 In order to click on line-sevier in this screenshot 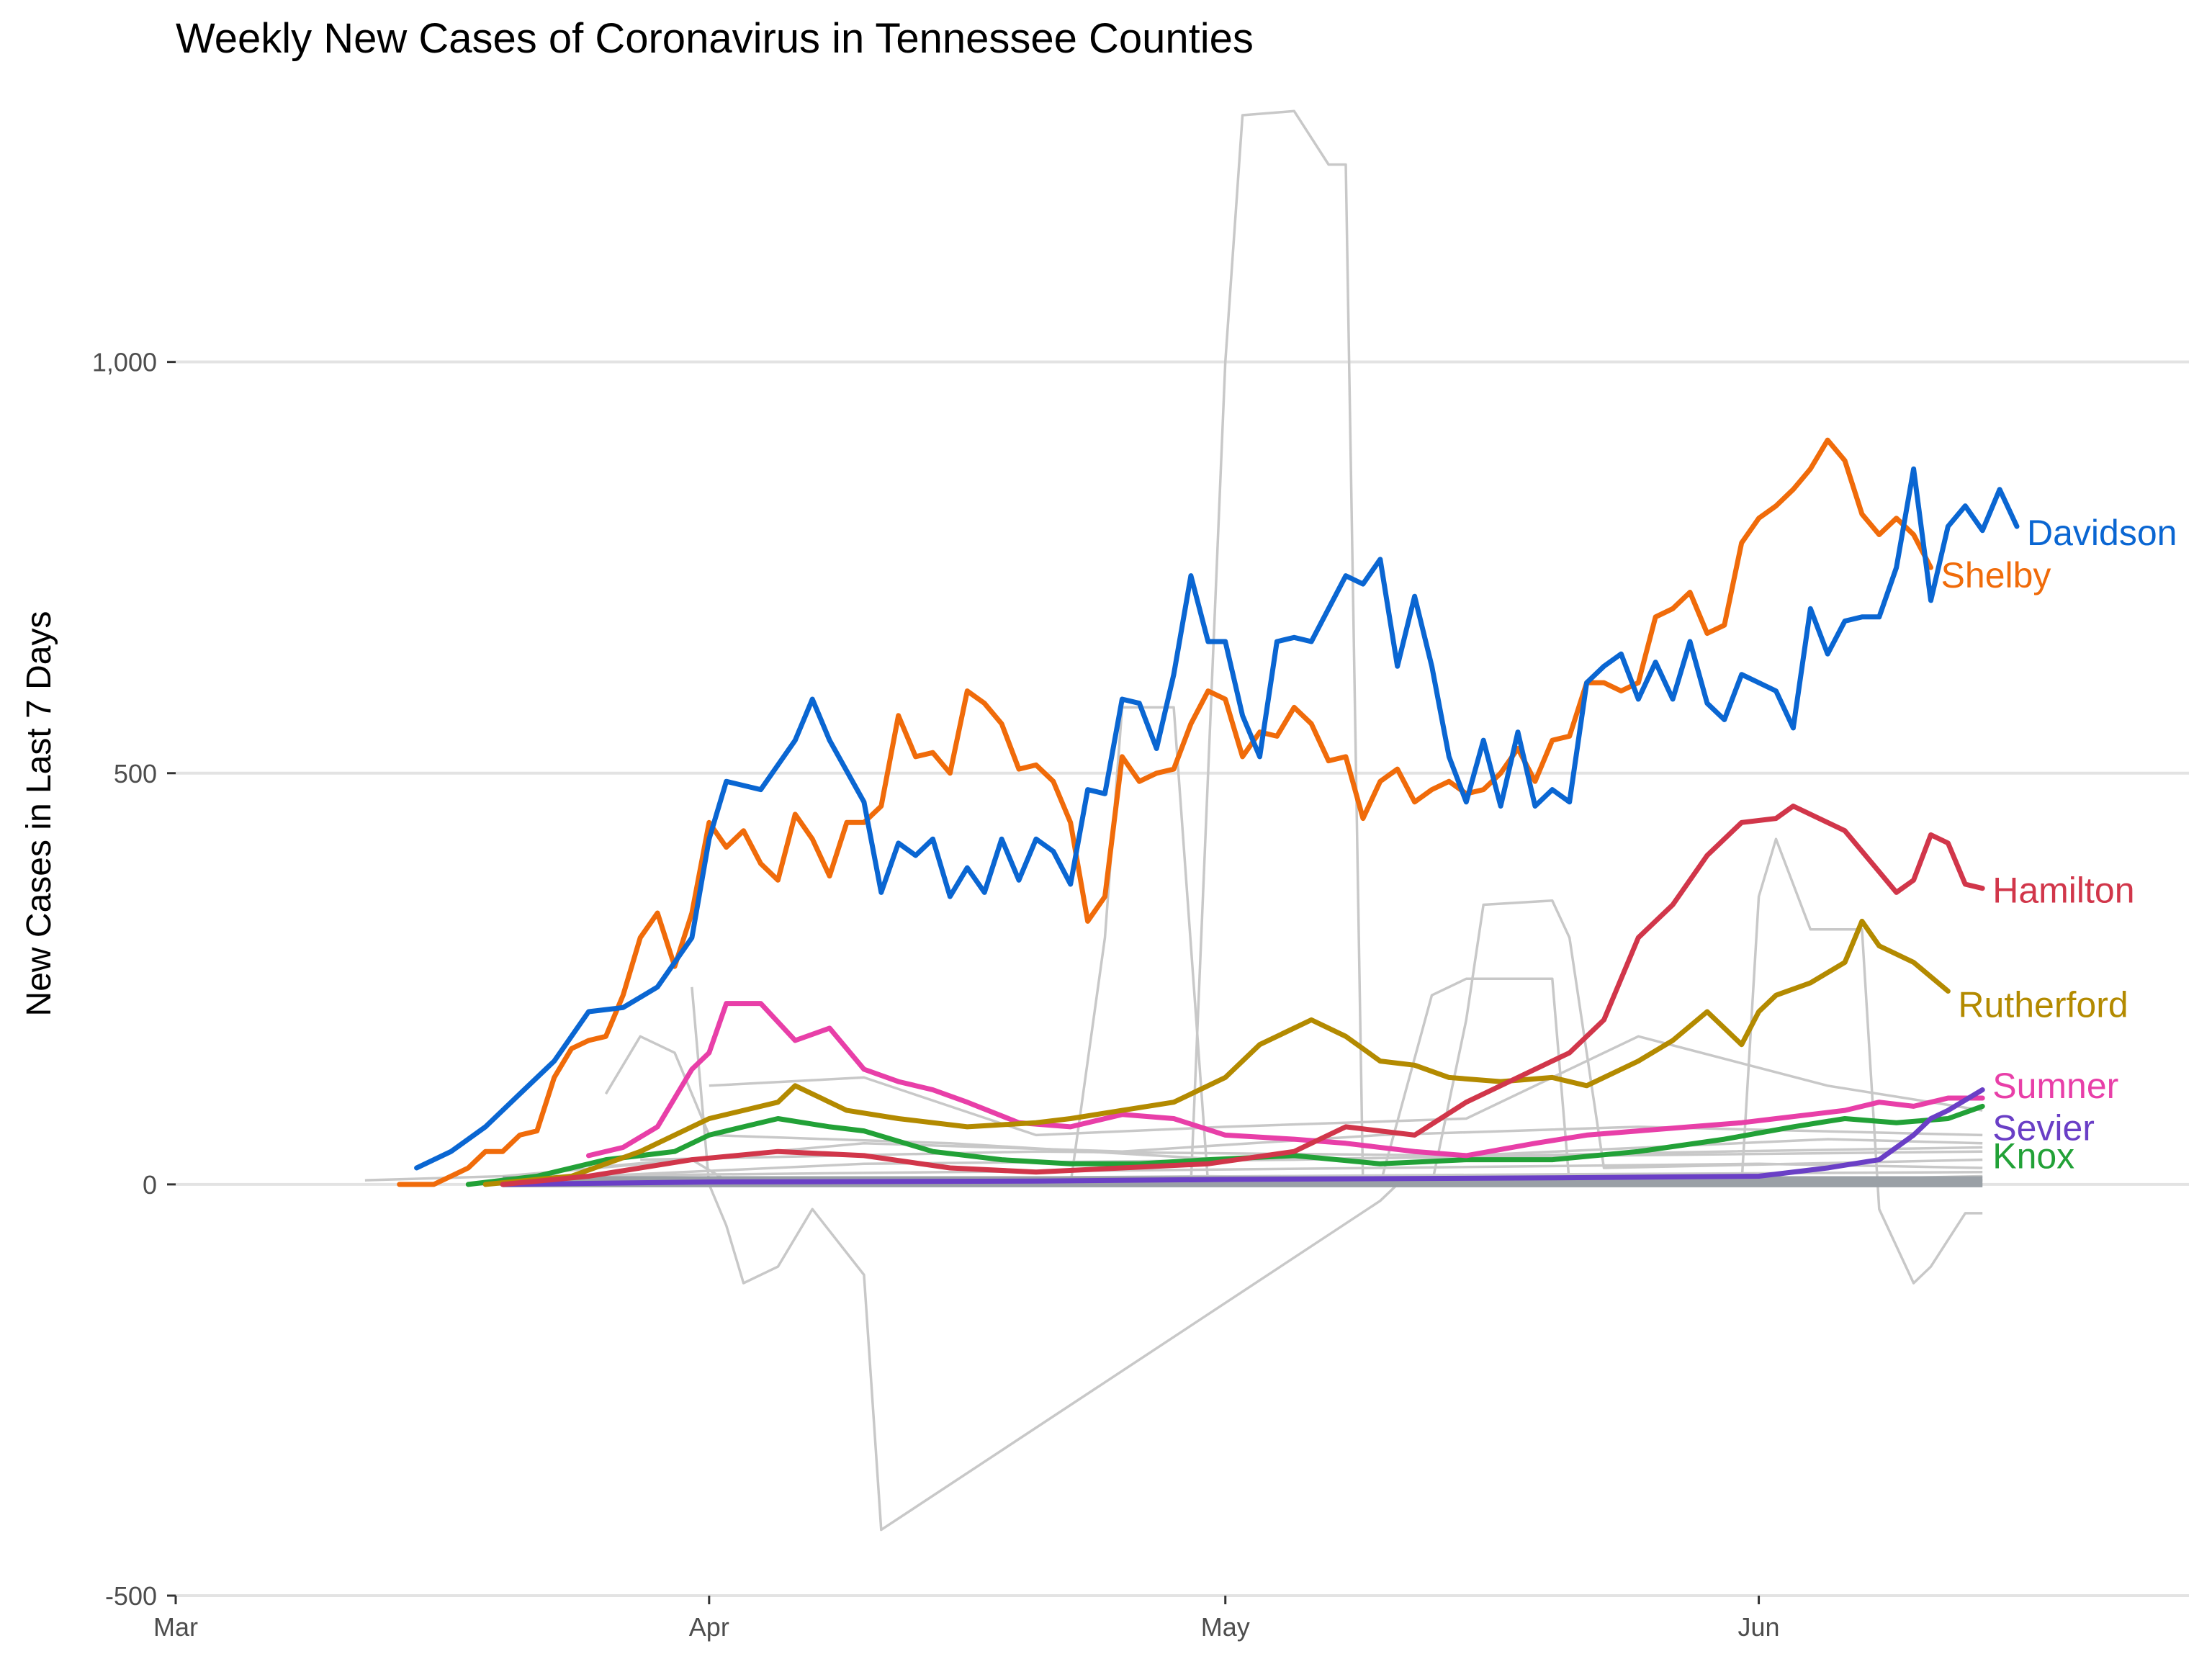, I will do `click(1243, 1137)`.